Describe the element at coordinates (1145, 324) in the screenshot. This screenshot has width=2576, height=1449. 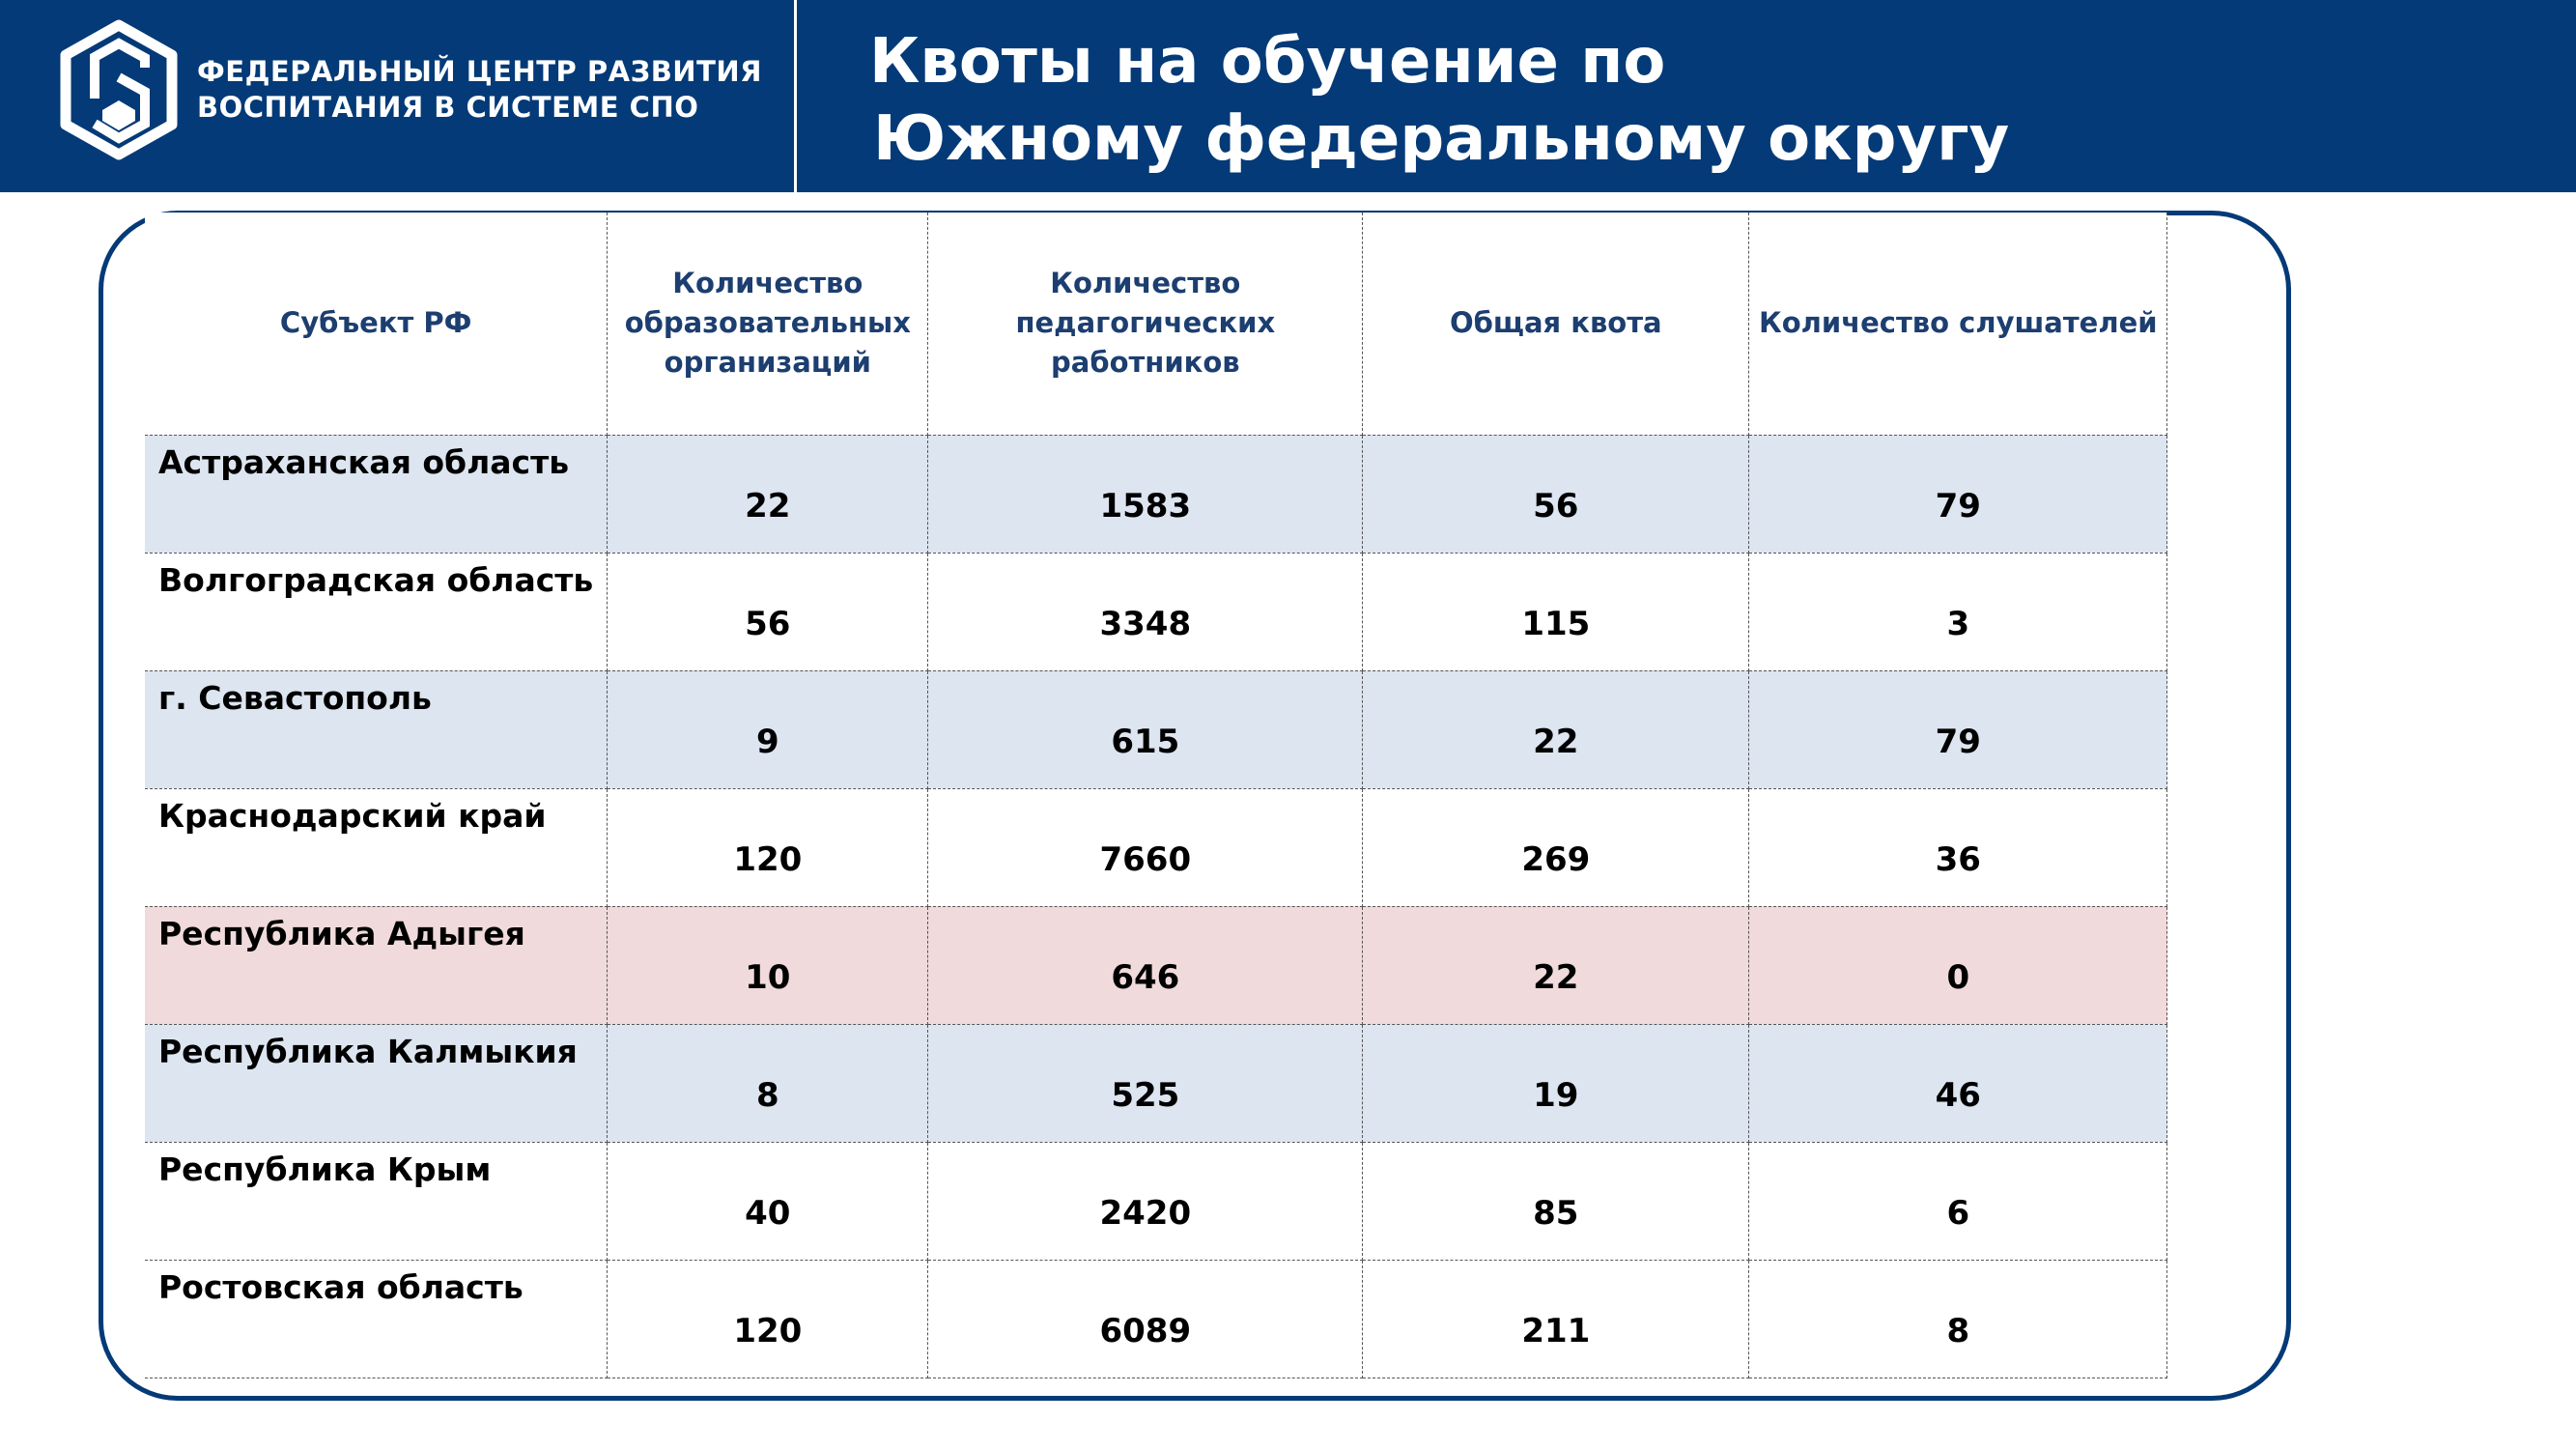
I see `column-header-teachers: Количество педагогических работников` at that location.